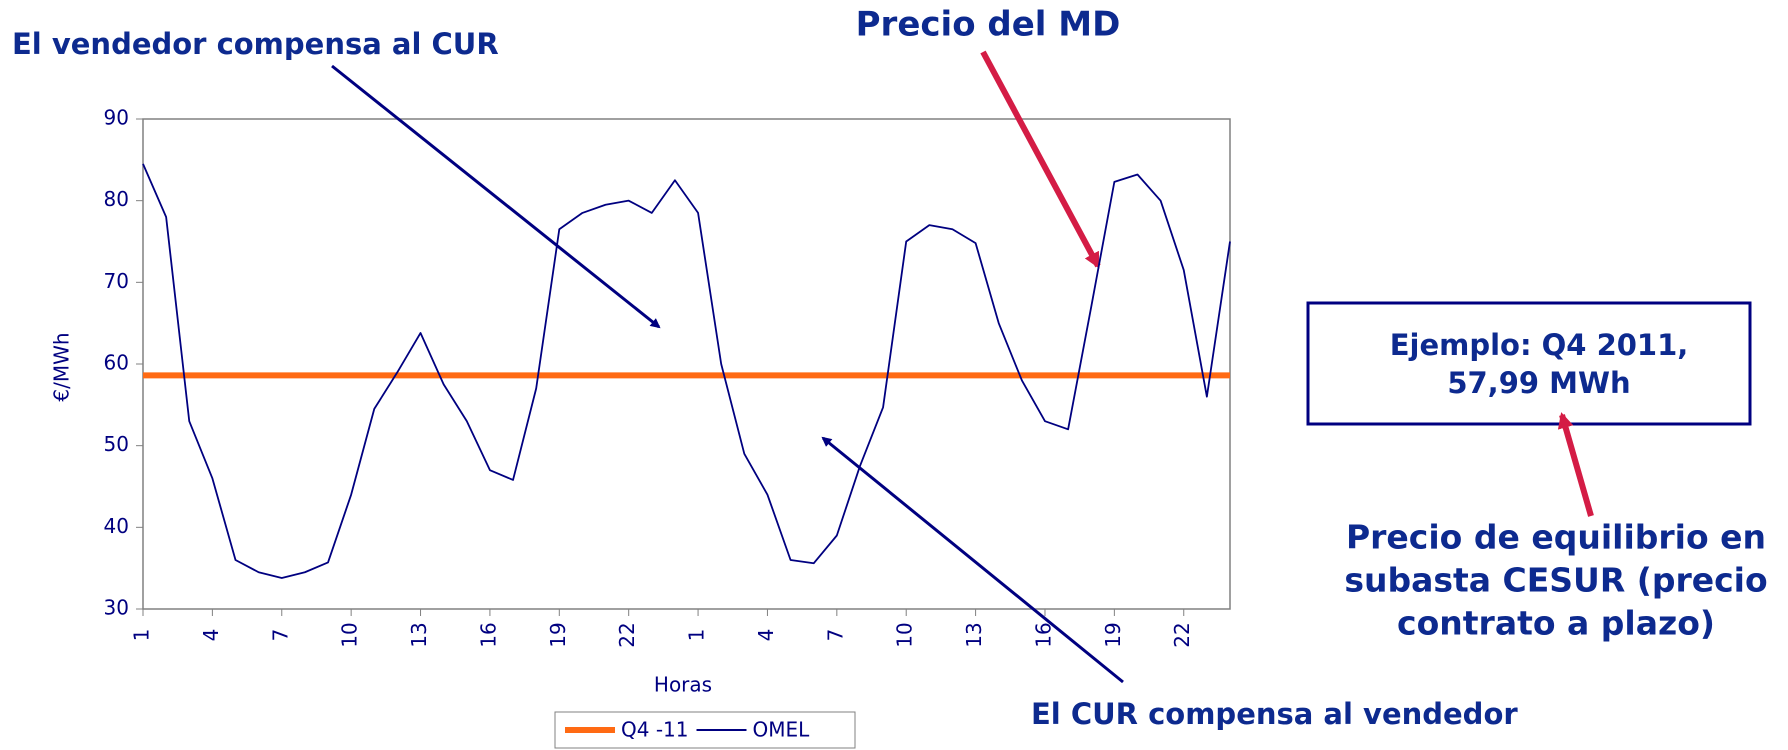  I want to click on annotation: contrato a plazo), so click(1556, 623).